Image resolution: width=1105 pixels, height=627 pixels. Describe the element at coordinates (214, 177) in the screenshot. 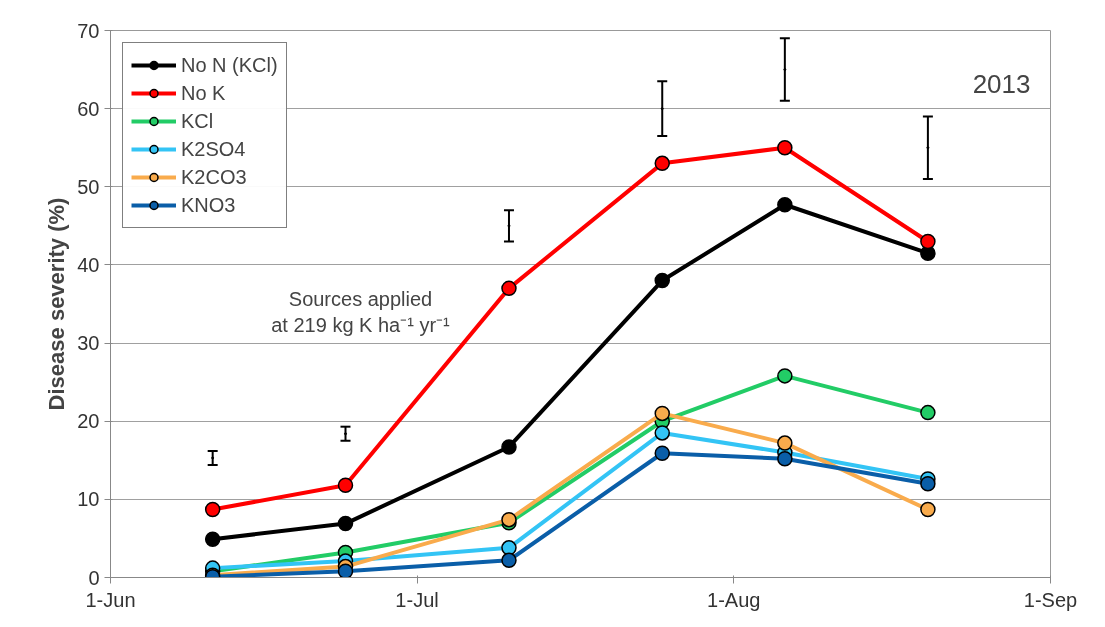

I see `legend-label: K2CO3` at that location.